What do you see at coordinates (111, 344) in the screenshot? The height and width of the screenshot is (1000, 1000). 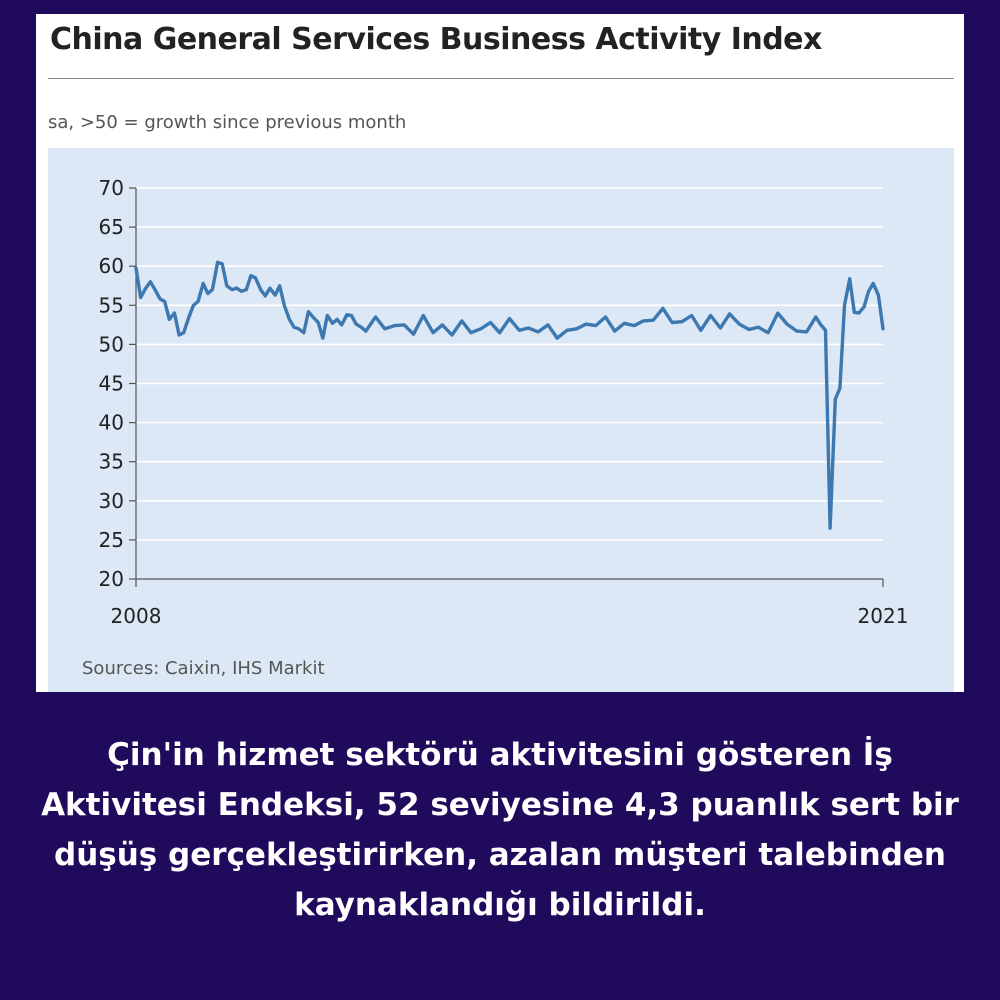 I see `y-tick-label-50: 50` at bounding box center [111, 344].